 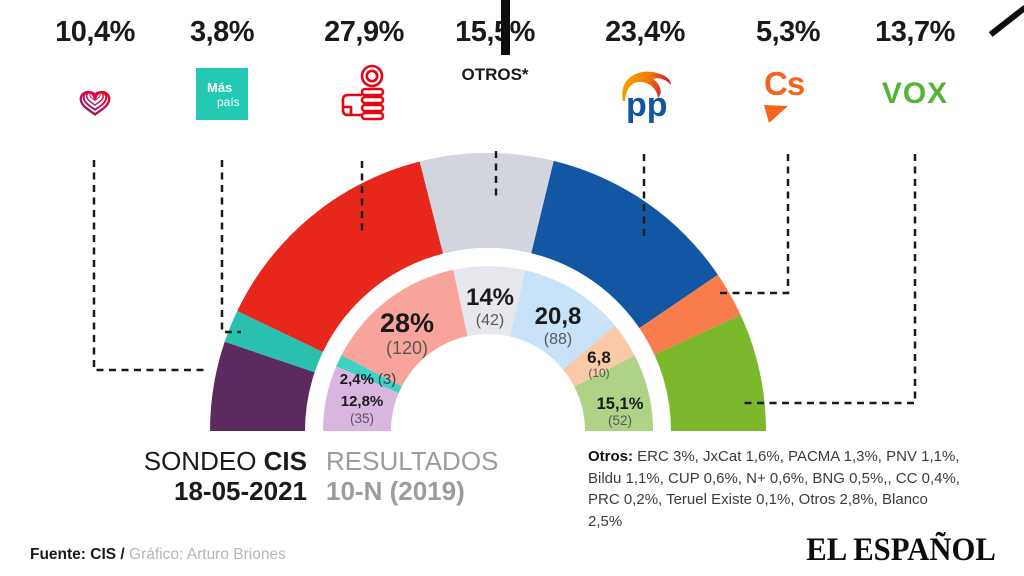 I want to click on mas-pais-logo-icon: Más país, so click(x=222, y=94).